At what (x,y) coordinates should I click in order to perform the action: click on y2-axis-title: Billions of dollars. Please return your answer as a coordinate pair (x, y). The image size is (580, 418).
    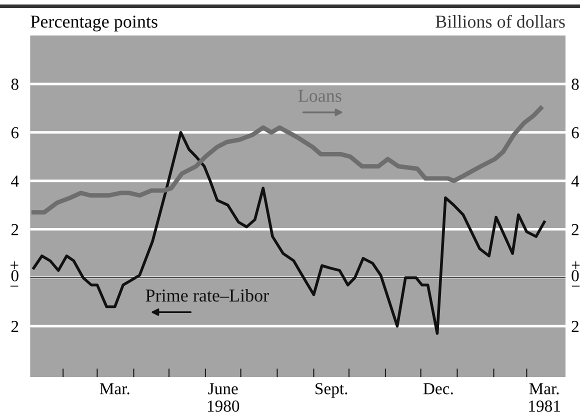
    Looking at the image, I should click on (500, 21).